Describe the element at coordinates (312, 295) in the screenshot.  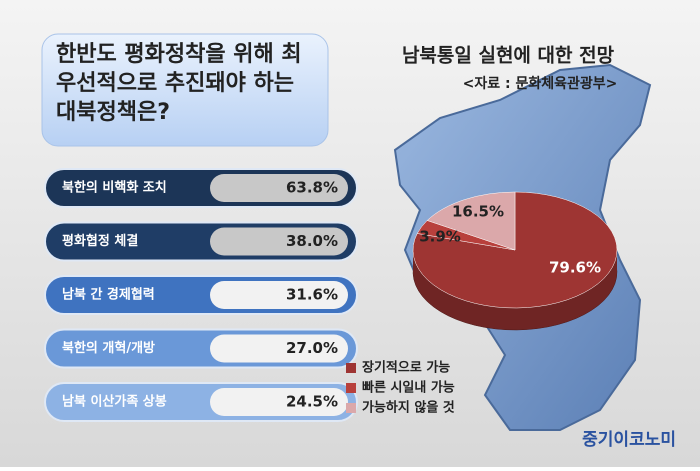
I see `value-label: 31.6%` at that location.